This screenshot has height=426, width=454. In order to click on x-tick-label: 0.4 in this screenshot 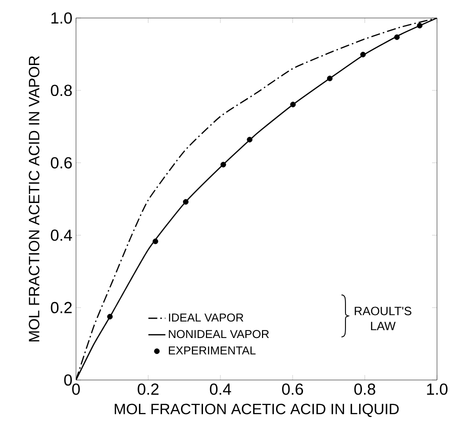, I will do `click(221, 389)`.